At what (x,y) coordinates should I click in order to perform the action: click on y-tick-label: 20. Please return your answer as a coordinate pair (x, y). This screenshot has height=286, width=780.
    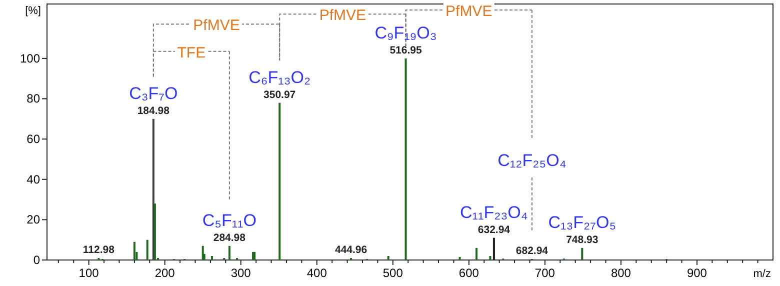
    Looking at the image, I should click on (33, 219).